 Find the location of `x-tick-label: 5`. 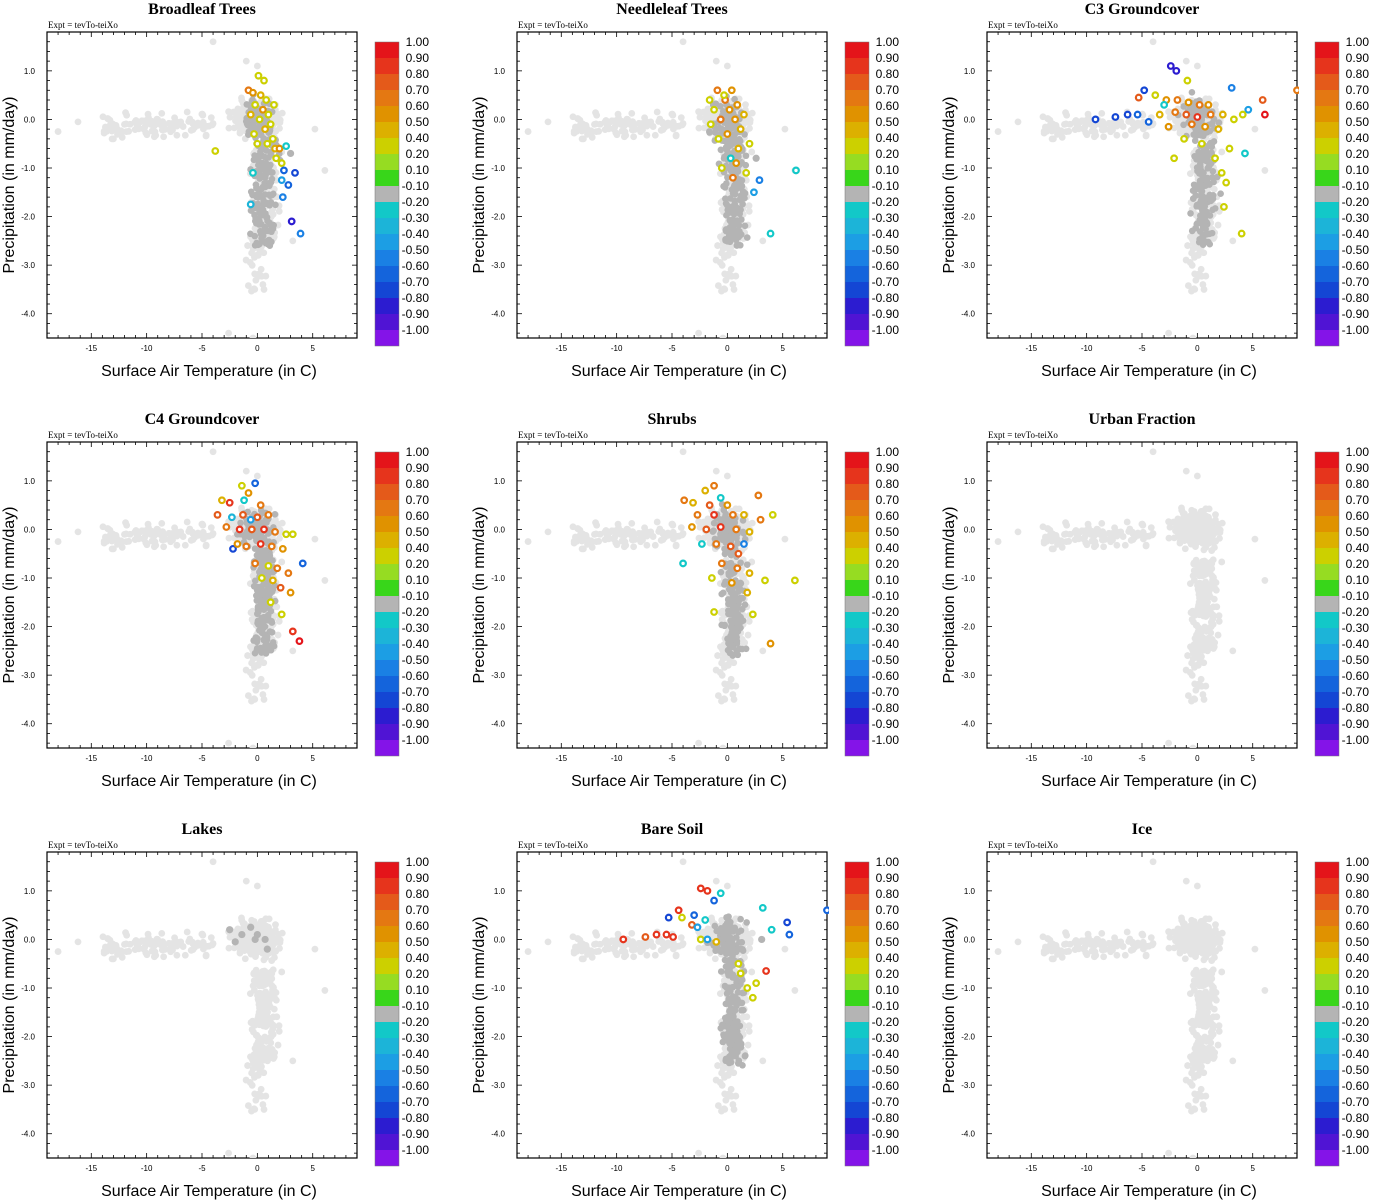

x-tick-label: 5 is located at coordinates (312, 348).